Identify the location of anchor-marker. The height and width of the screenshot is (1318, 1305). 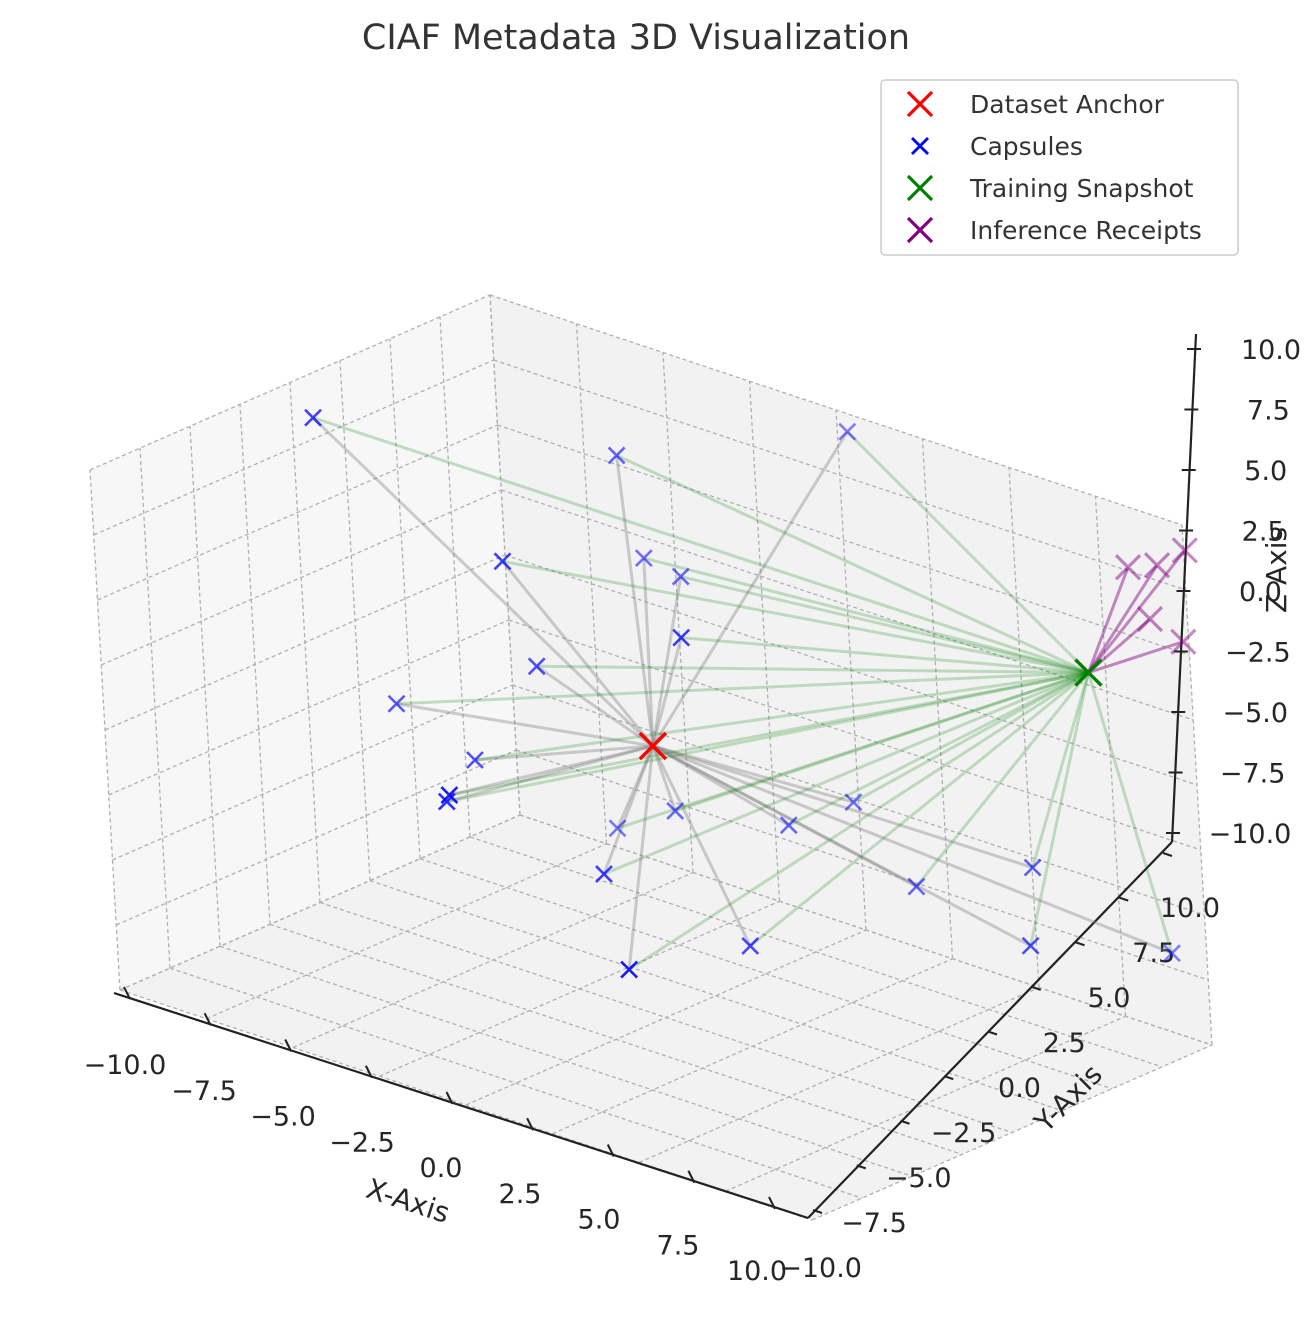
(653, 746).